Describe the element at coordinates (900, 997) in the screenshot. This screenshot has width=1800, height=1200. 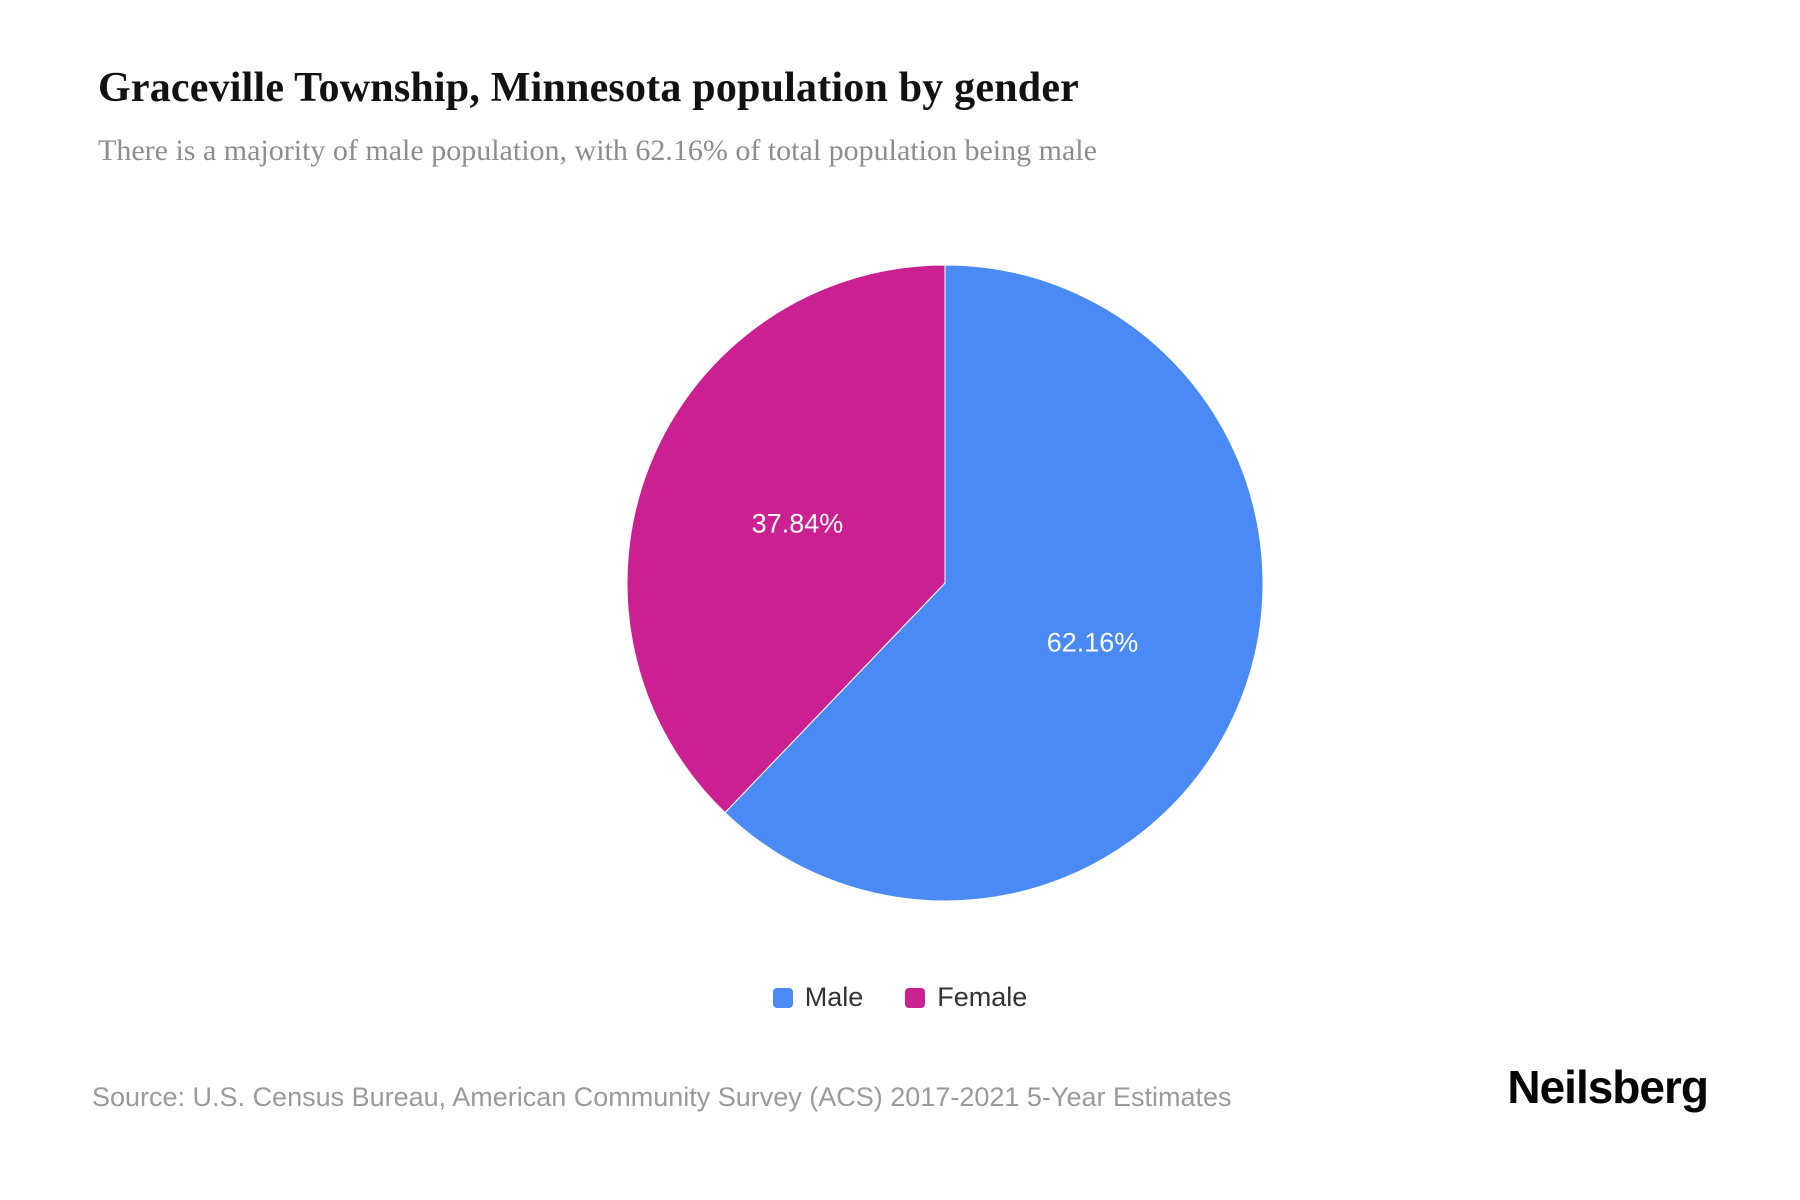
I see `chart-legend: Male Female` at that location.